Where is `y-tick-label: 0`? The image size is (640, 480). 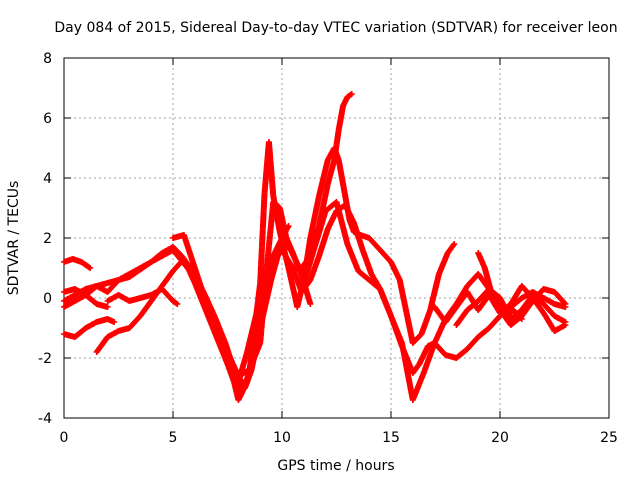
y-tick-label: 0 is located at coordinates (47, 299).